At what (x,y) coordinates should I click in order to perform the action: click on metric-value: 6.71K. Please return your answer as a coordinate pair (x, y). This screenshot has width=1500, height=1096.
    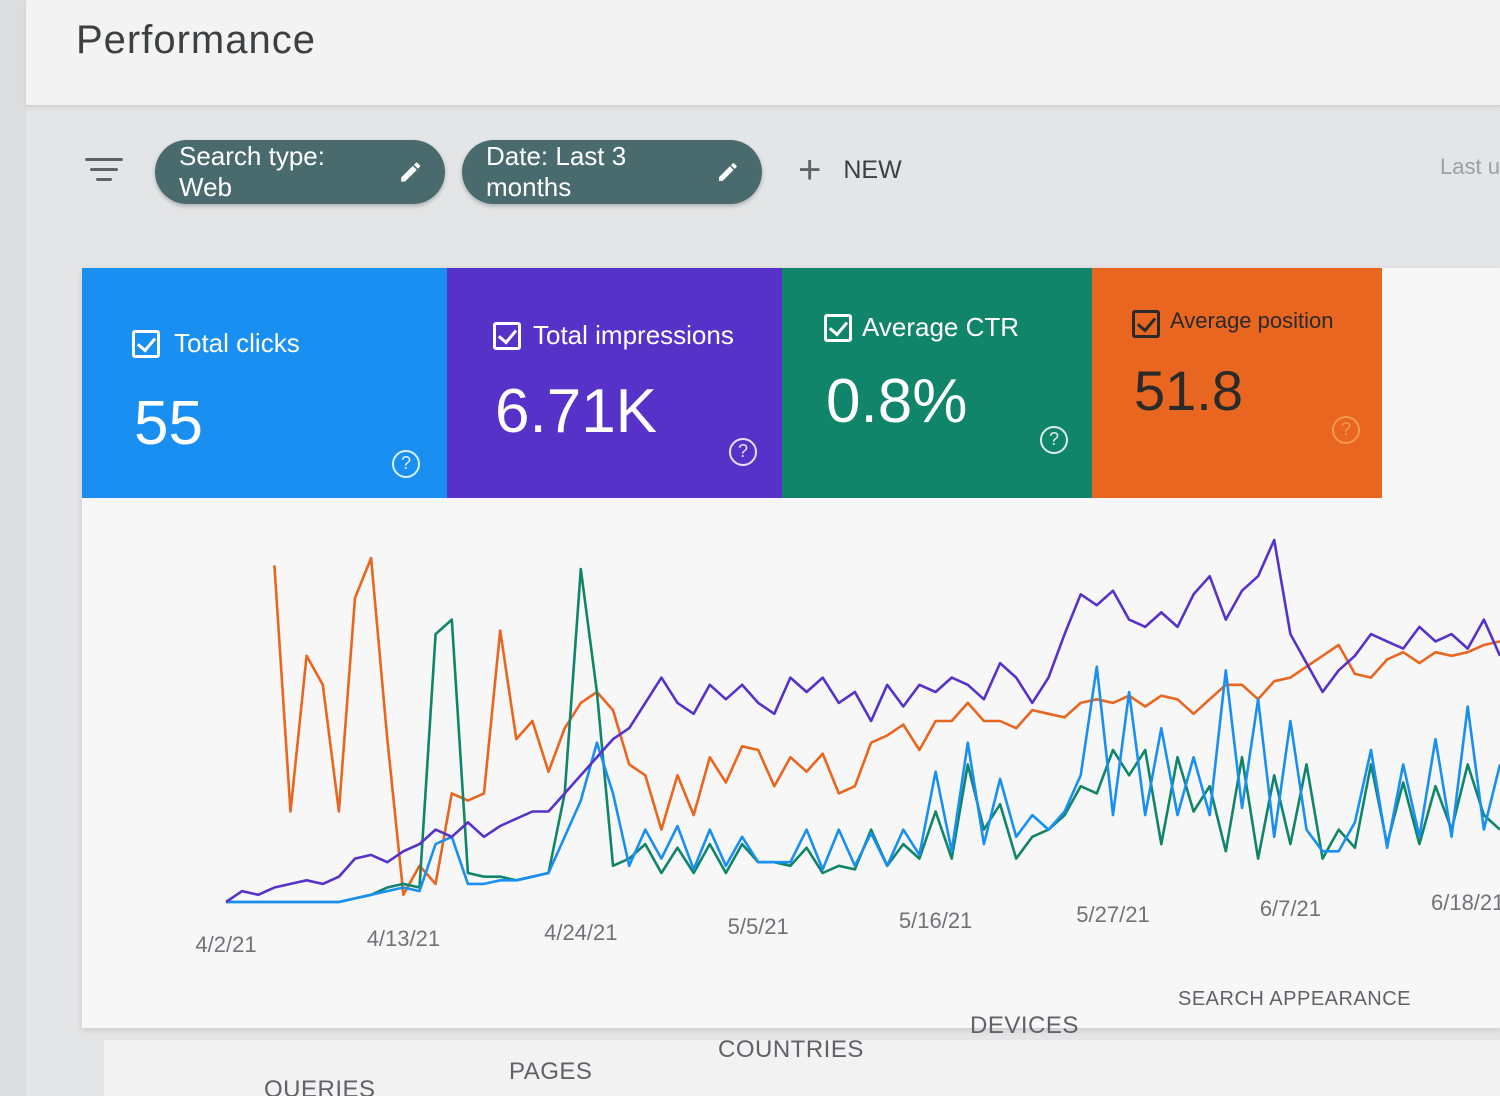
    Looking at the image, I should click on (576, 411).